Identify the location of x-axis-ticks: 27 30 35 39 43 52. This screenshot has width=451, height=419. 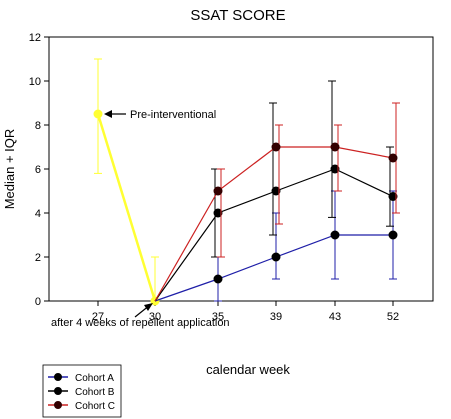
(245, 312).